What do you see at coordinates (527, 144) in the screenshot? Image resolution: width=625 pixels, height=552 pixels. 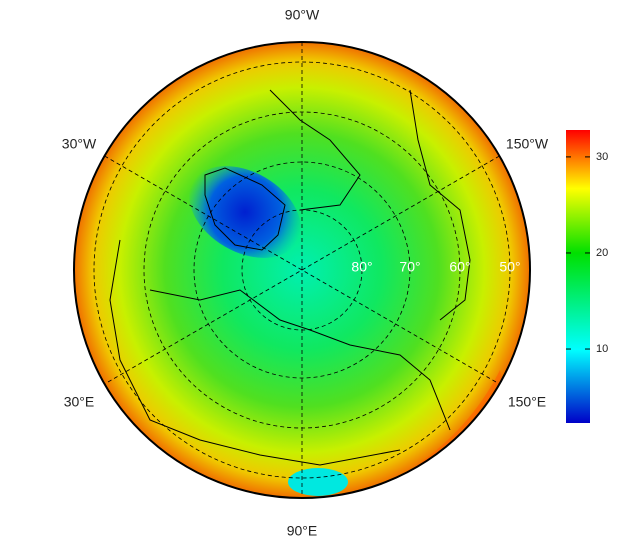 I see `longitude-label: 150°W` at bounding box center [527, 144].